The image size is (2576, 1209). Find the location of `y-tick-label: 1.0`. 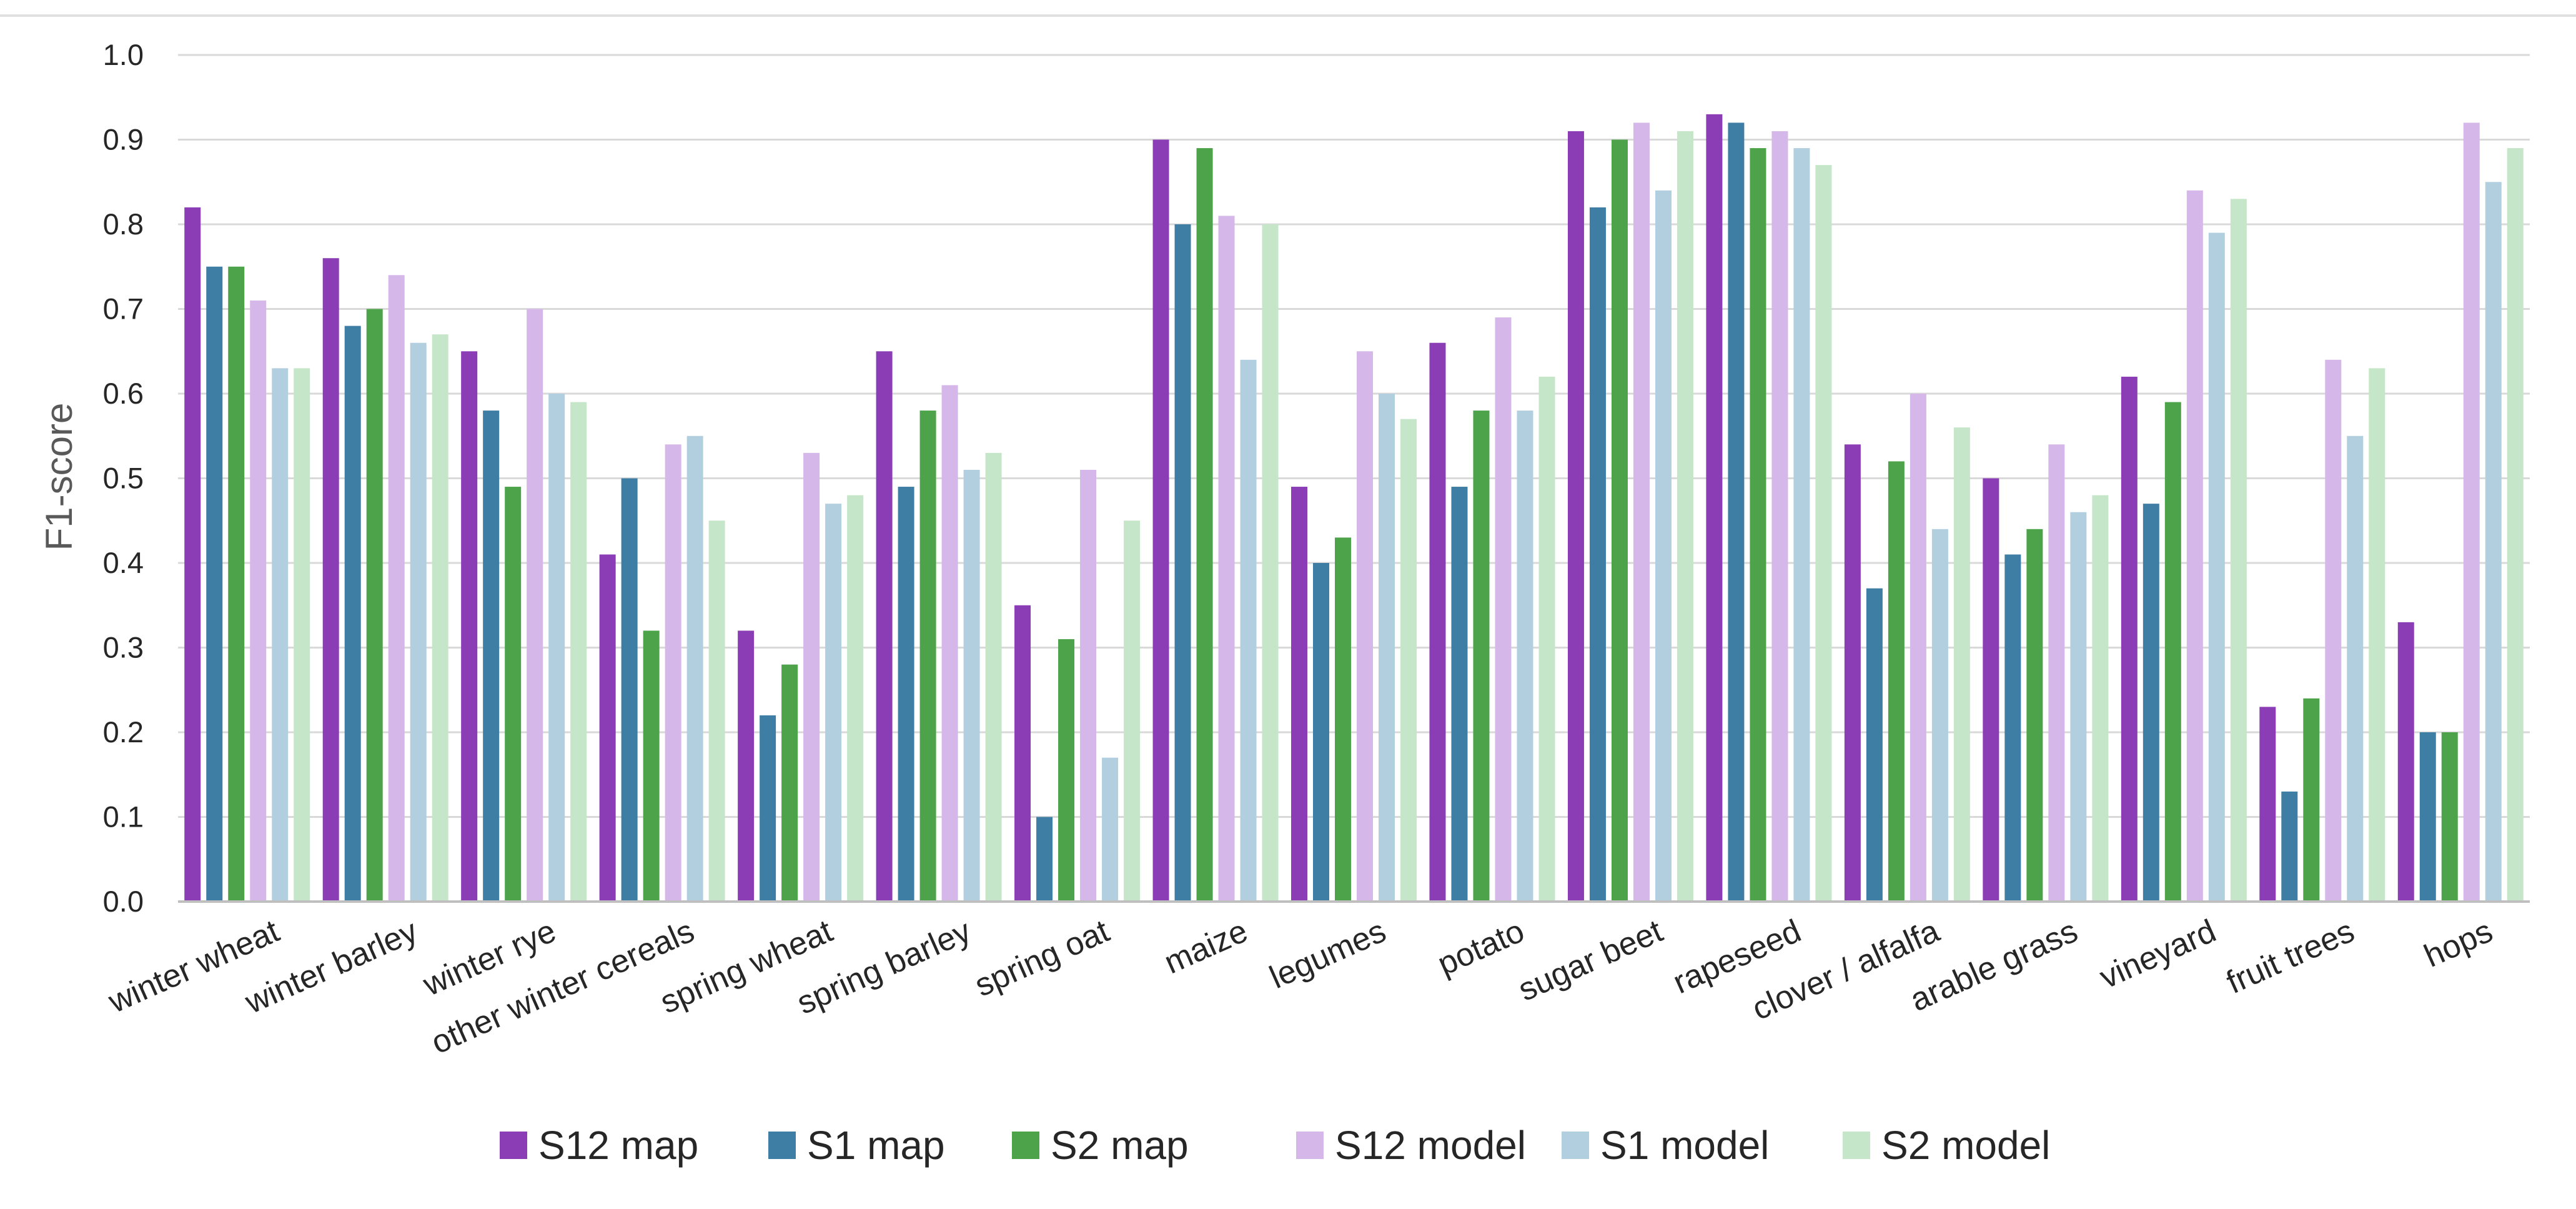

y-tick-label: 1.0 is located at coordinates (123, 54).